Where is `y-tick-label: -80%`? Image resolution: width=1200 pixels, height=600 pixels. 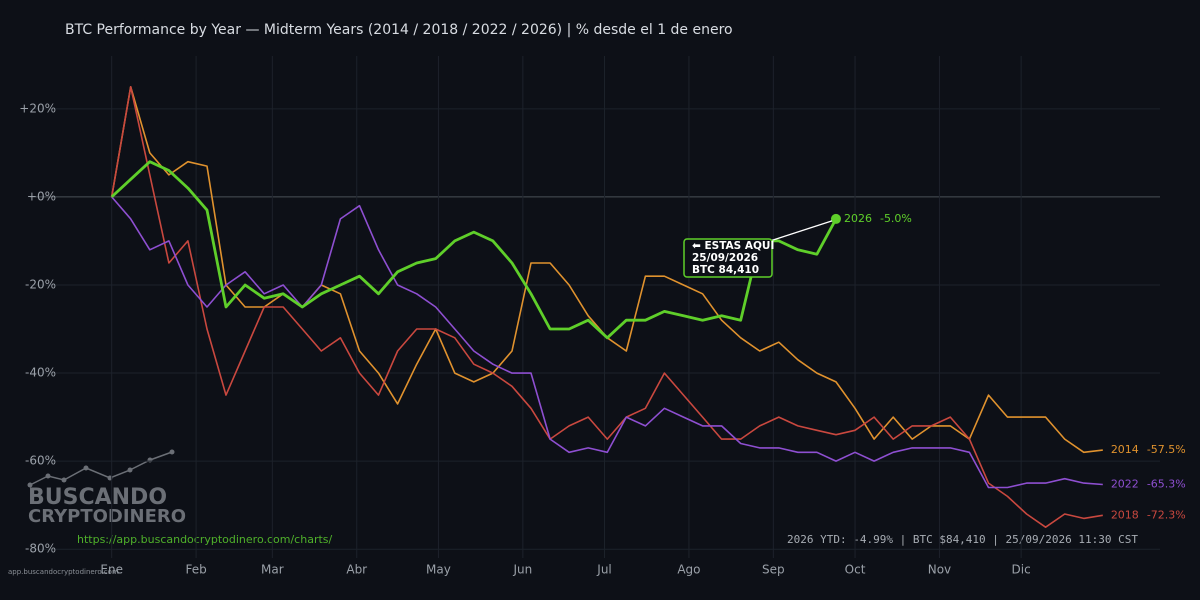 y-tick-label: -80% is located at coordinates (40, 549).